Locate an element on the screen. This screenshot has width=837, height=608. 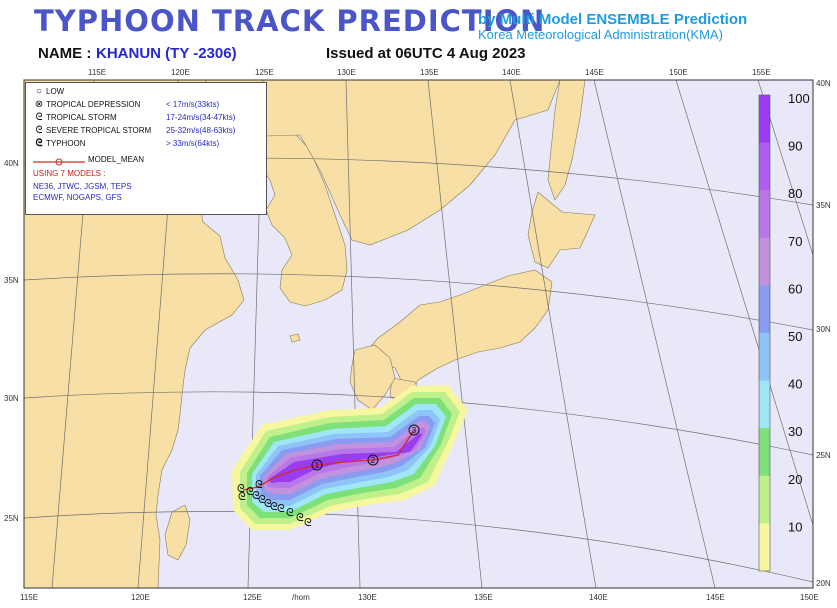
svg-text: 3 is located at coordinates (414, 430).